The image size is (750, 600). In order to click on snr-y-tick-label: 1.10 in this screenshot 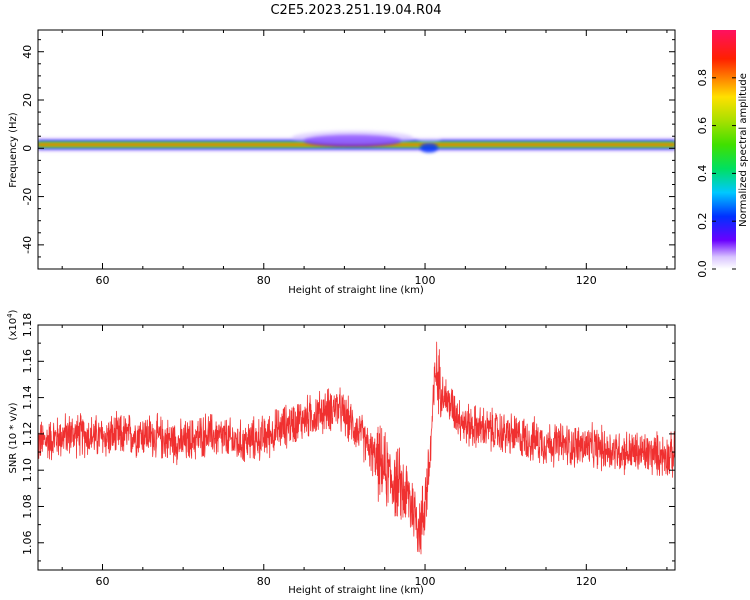, I will do `click(27, 470)`.